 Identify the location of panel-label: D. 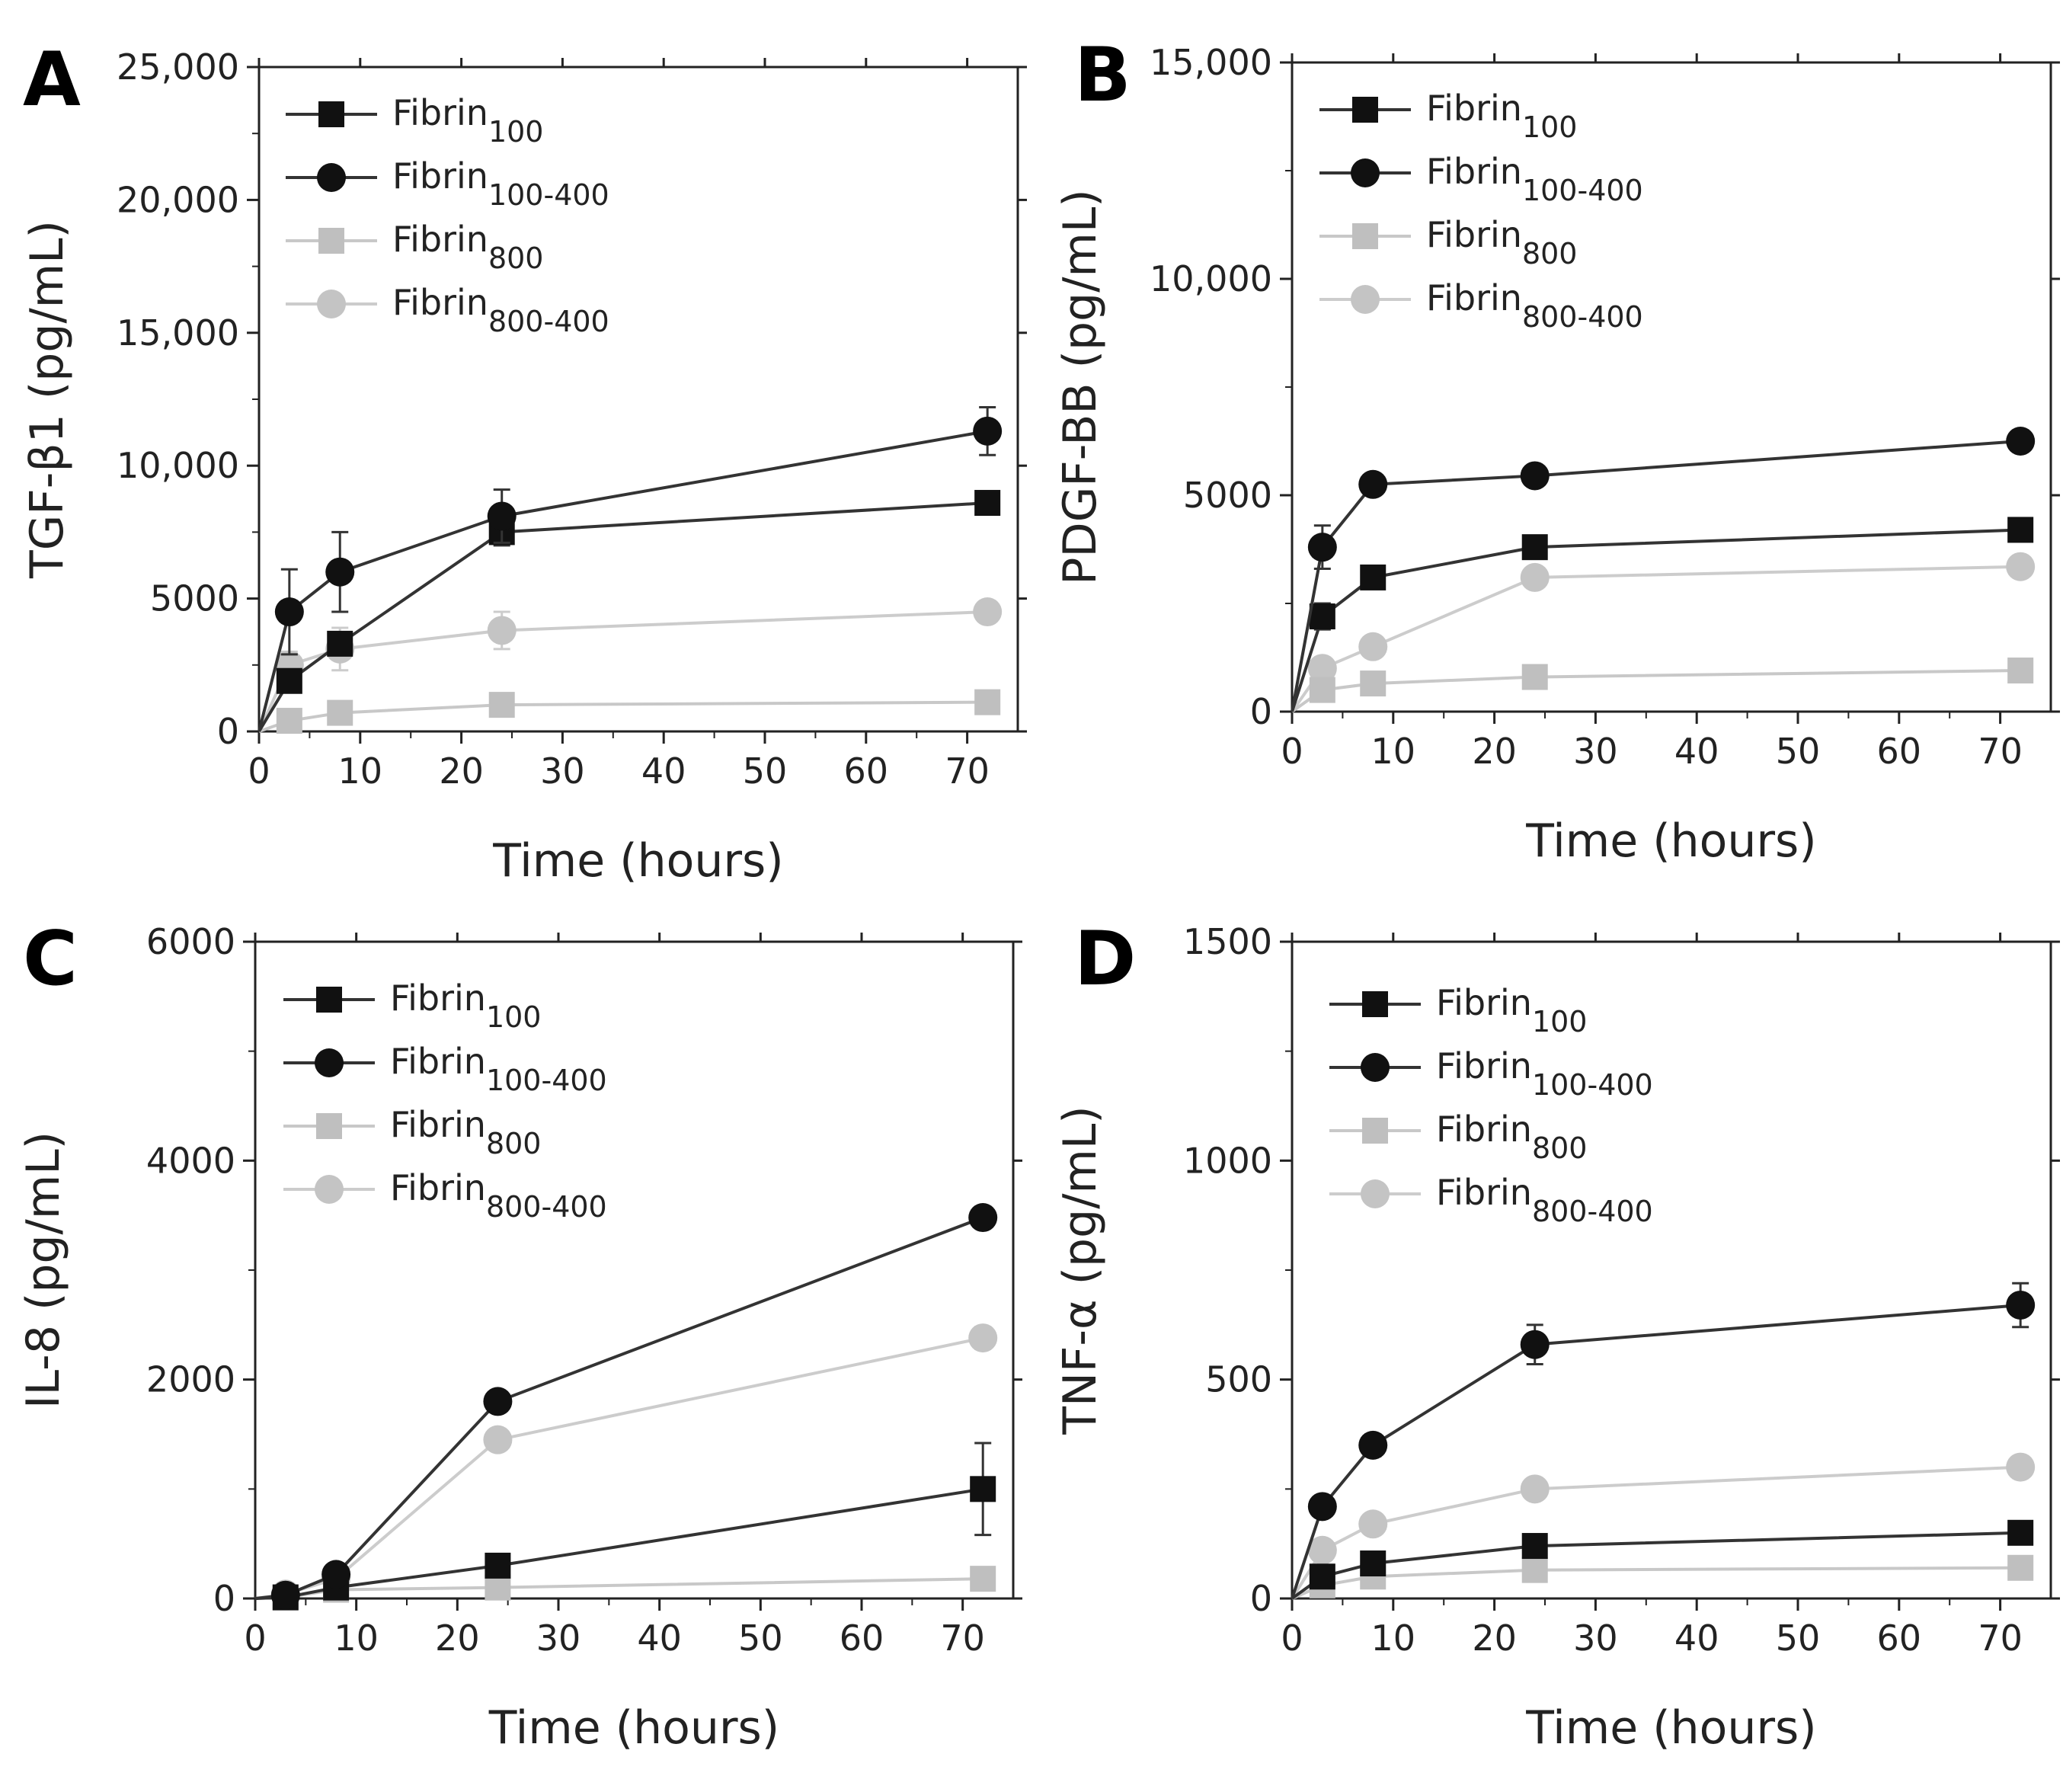
(1105, 959).